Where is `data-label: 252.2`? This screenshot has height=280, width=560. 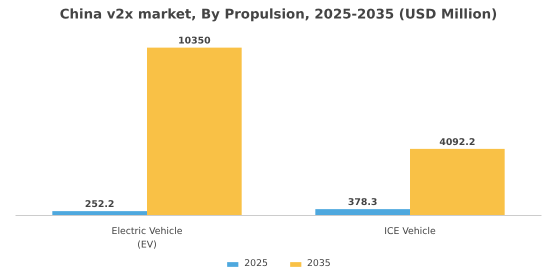 data-label: 252.2 is located at coordinates (99, 204).